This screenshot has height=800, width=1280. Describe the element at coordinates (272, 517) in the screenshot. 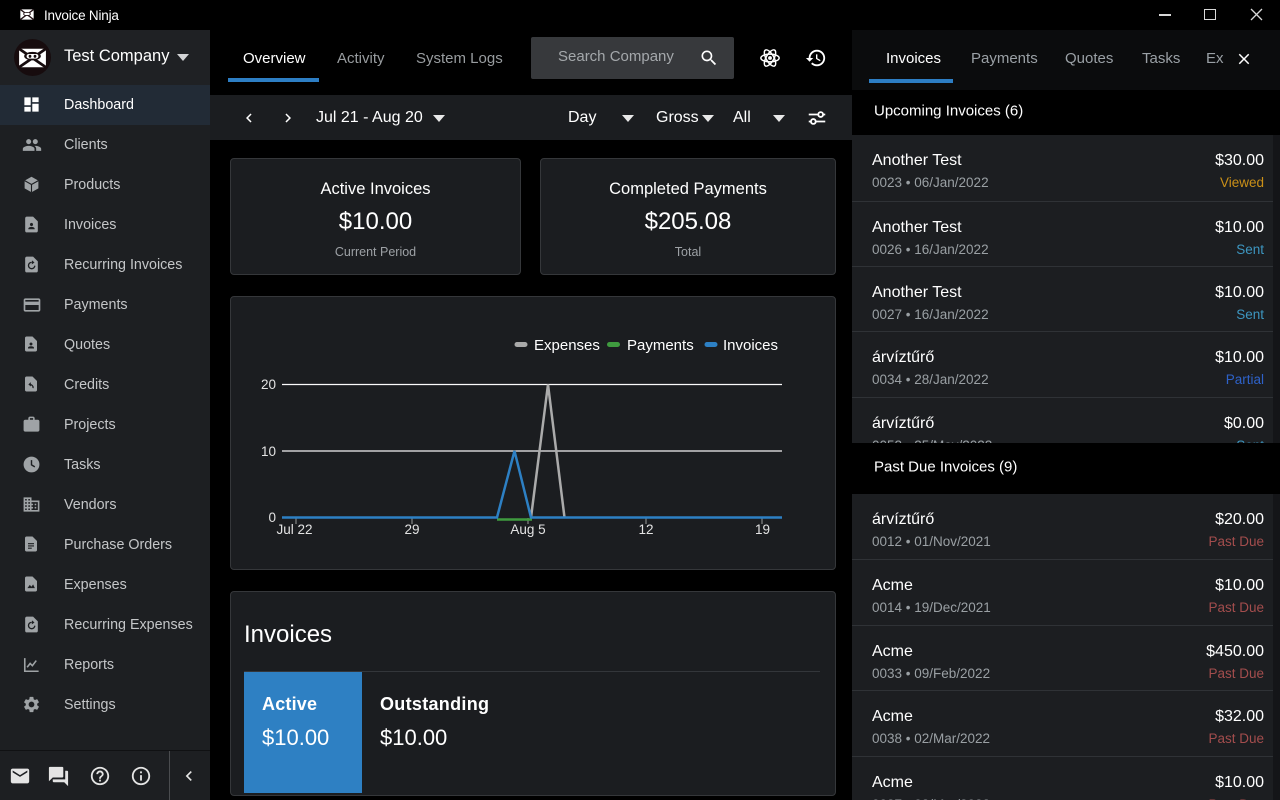

I see `svg-text: 0` at that location.